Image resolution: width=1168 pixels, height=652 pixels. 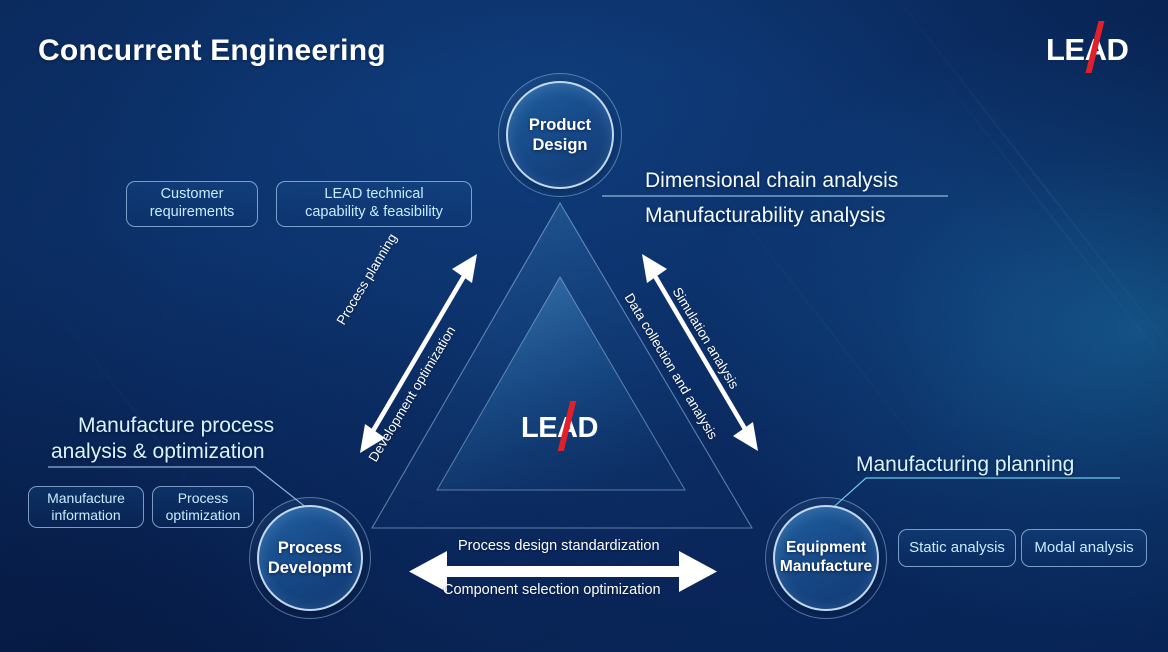 I want to click on node-equipment-manufacture: Equipment Manufacture, so click(x=826, y=558).